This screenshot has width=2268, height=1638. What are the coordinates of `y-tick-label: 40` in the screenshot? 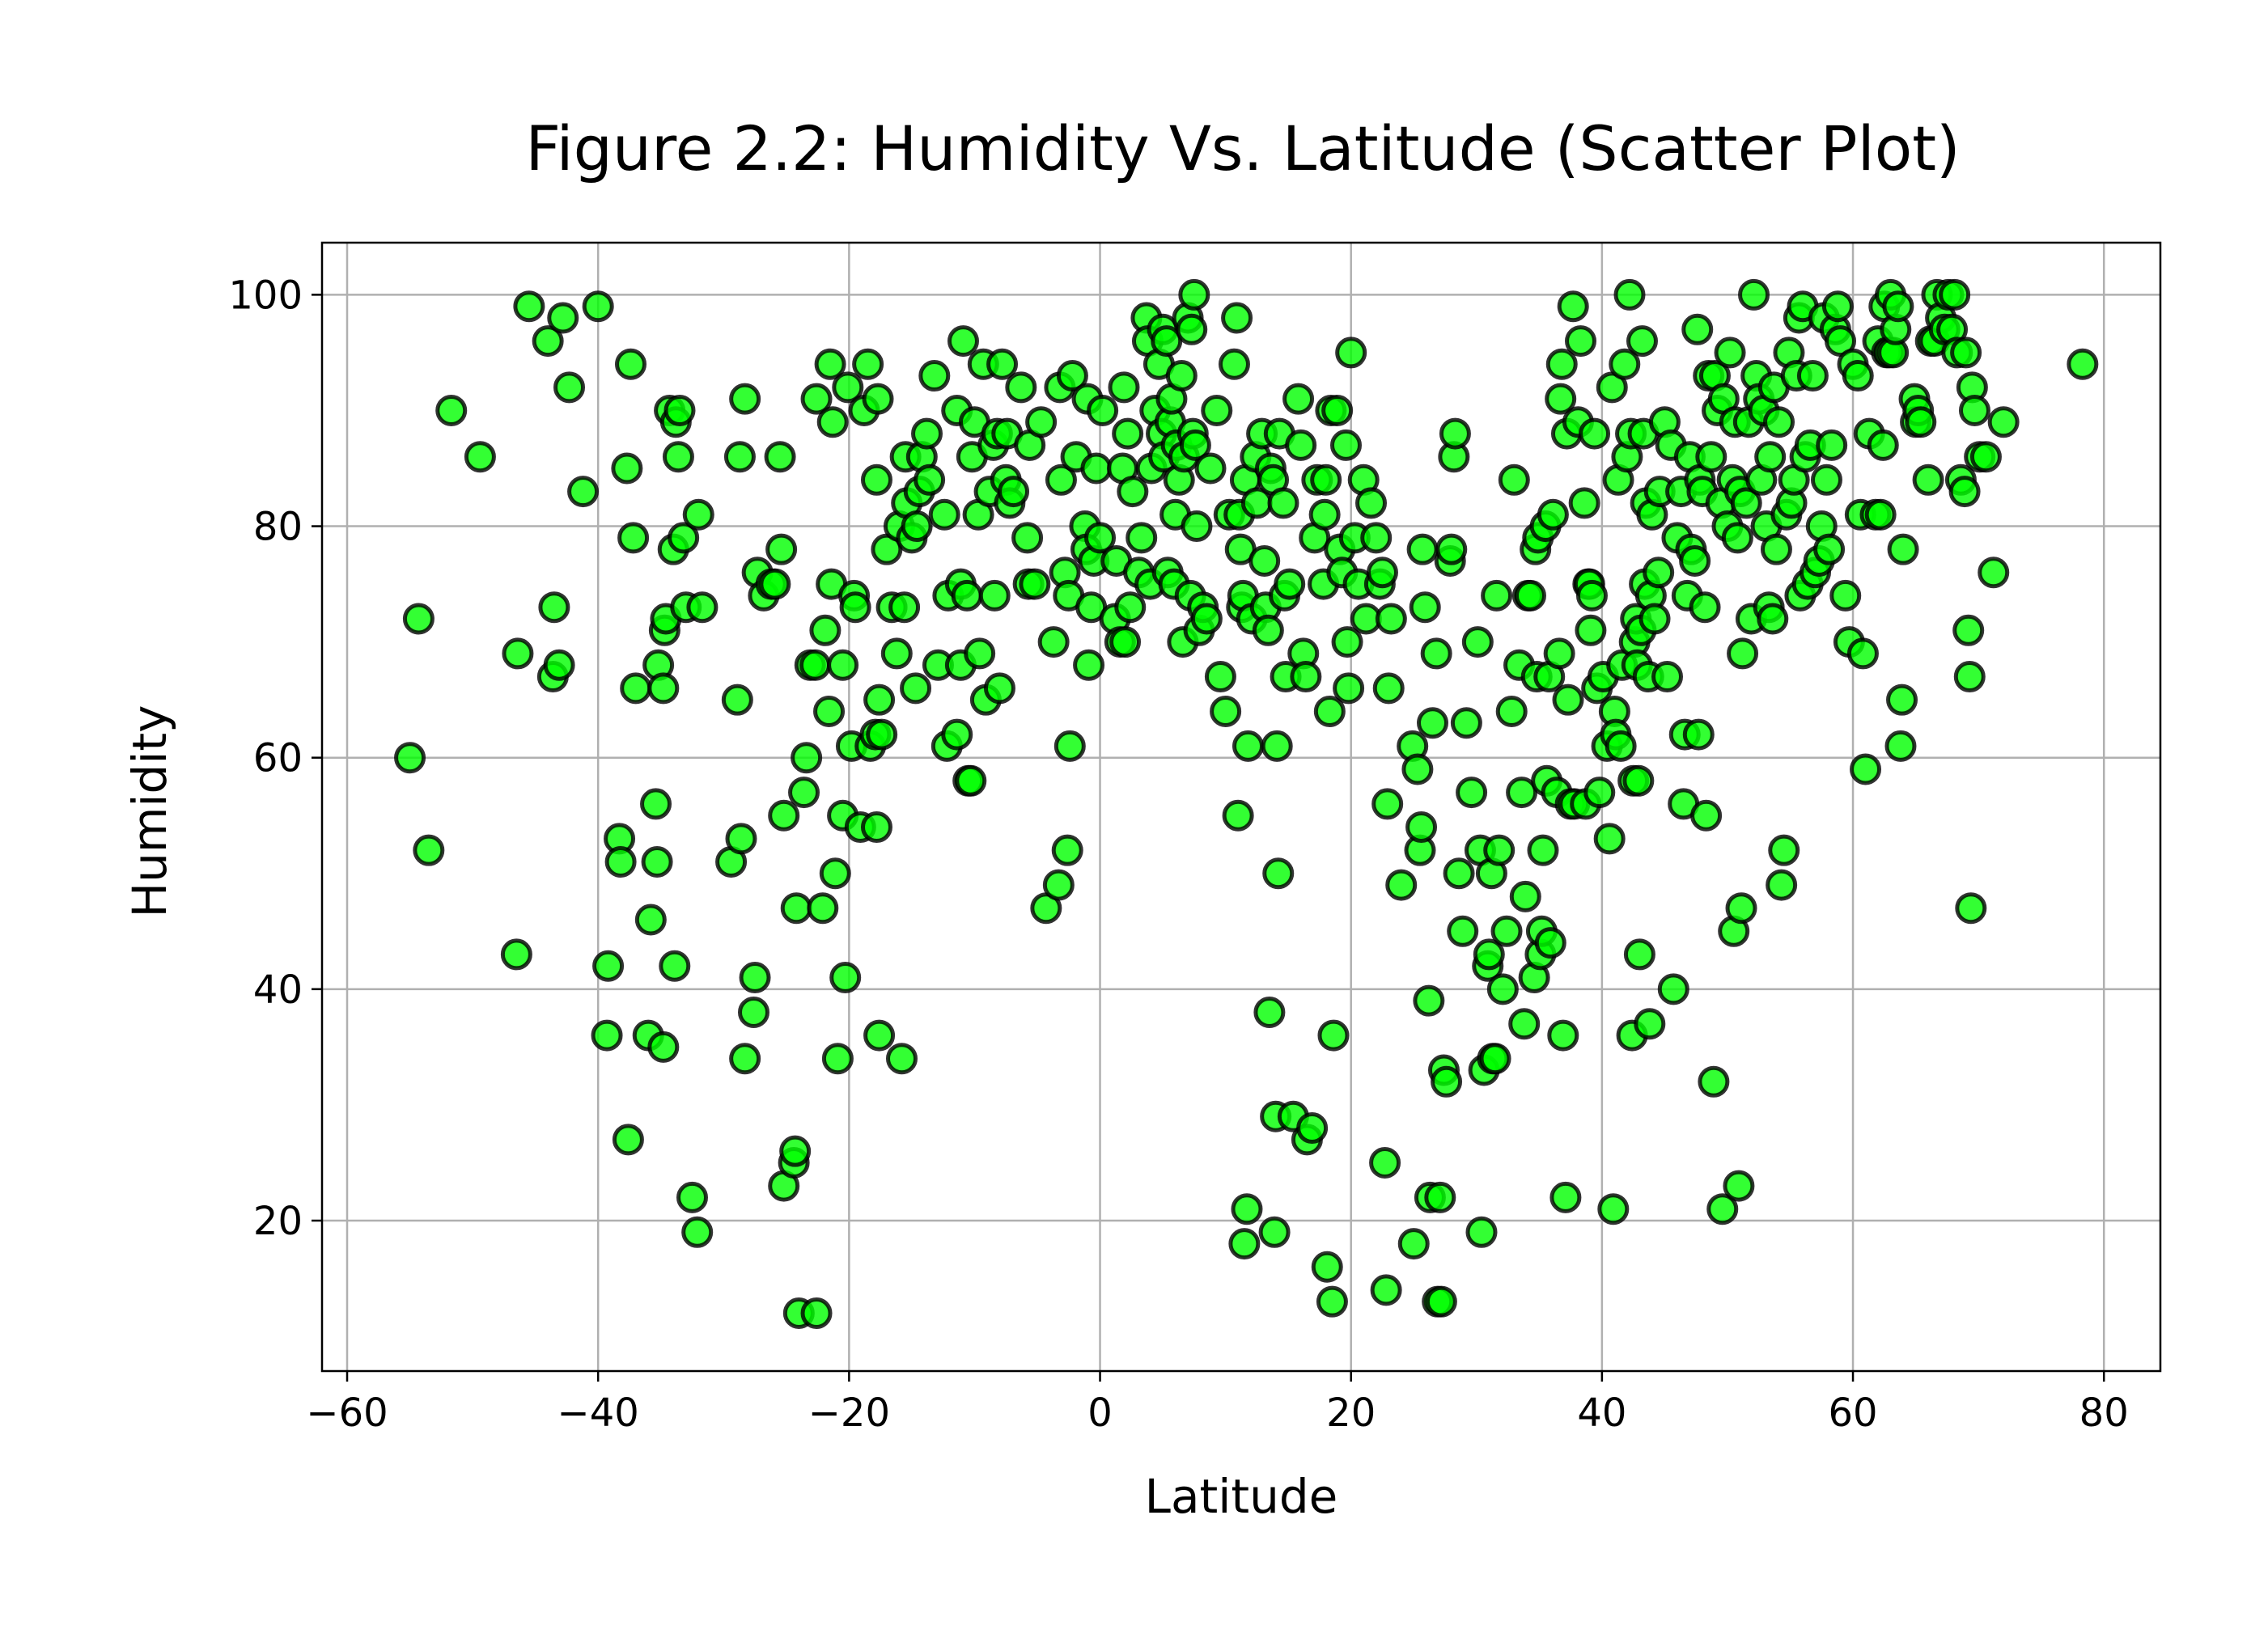 It's located at (278, 990).